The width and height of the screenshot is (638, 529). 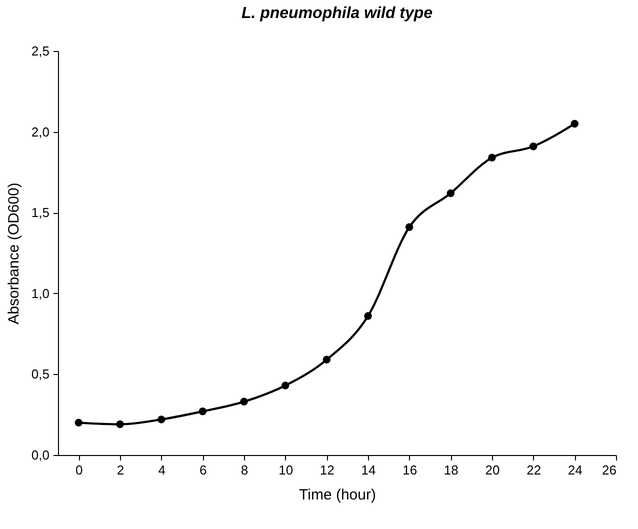 What do you see at coordinates (575, 470) in the screenshot?
I see `x-tick-label: 24` at bounding box center [575, 470].